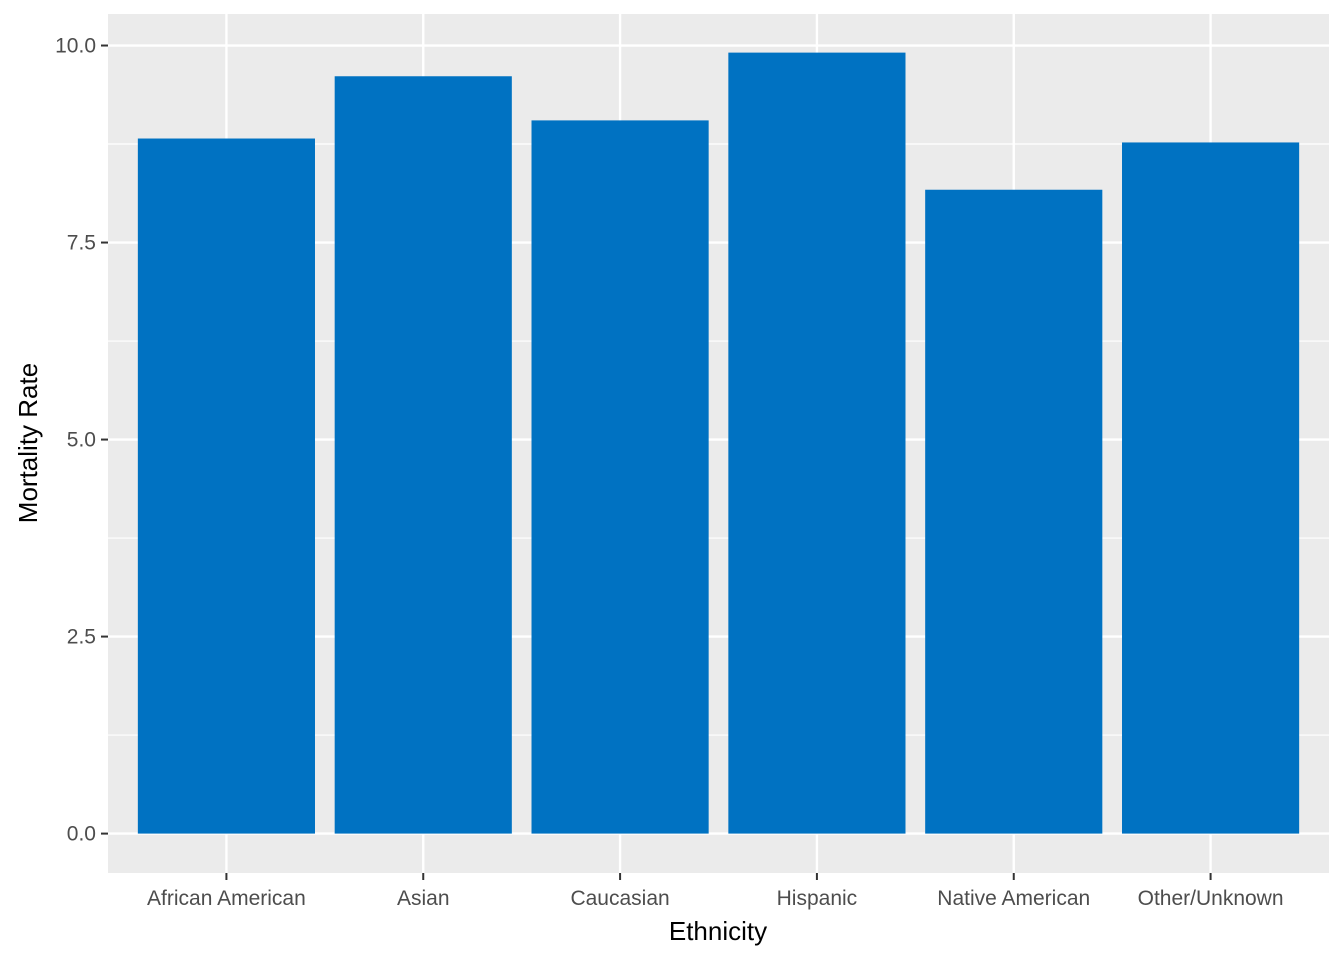 The height and width of the screenshot is (960, 1344). I want to click on y-axis: 0.0 2.5 5.0 7.5 10.0, so click(81, 440).